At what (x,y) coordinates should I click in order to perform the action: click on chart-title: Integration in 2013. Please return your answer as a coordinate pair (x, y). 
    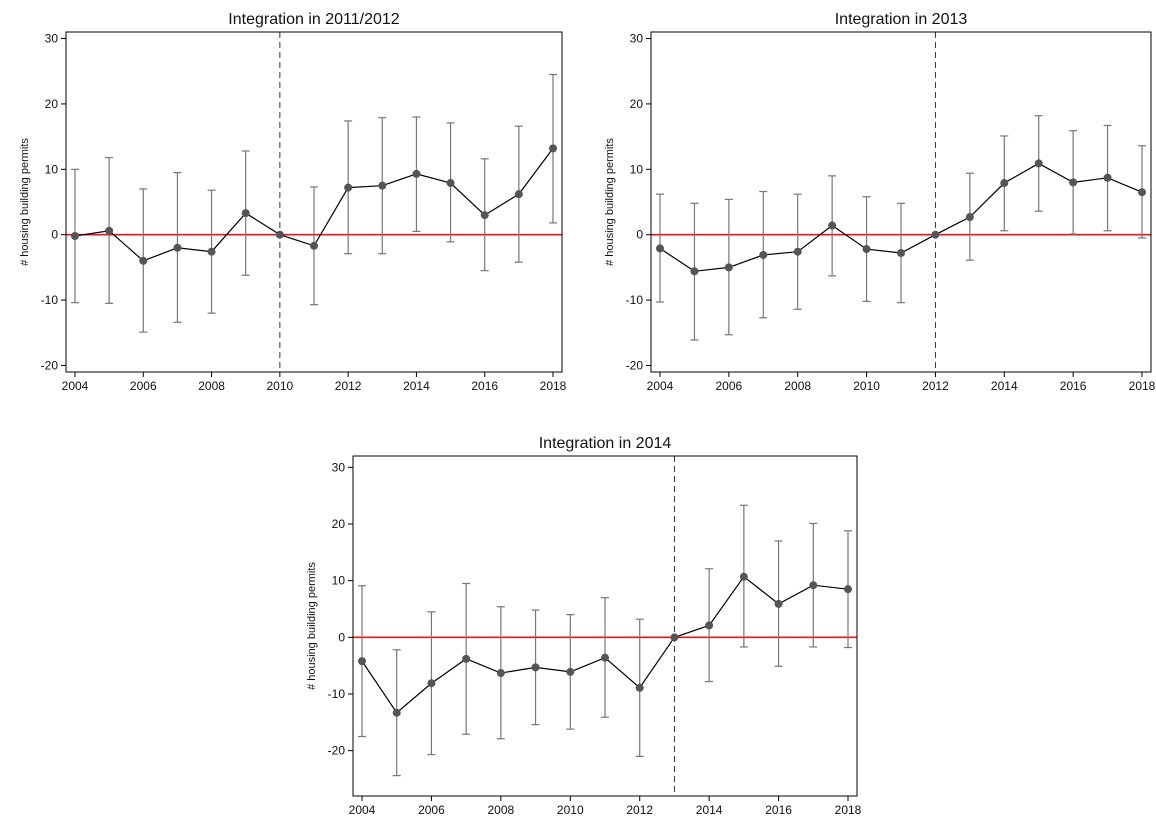
    Looking at the image, I should click on (901, 19).